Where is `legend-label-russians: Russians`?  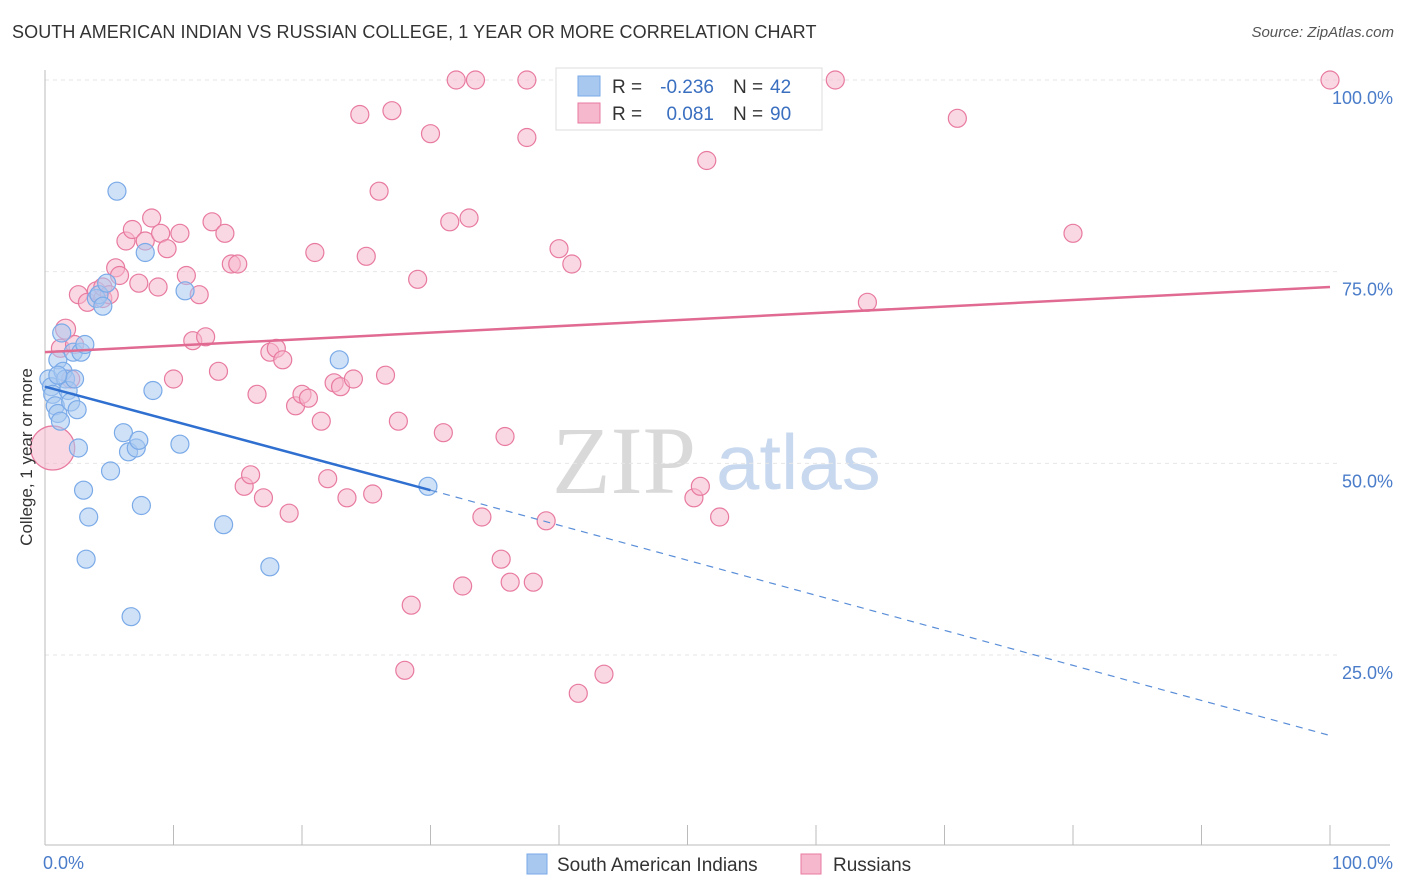 legend-label-russians: Russians is located at coordinates (872, 865).